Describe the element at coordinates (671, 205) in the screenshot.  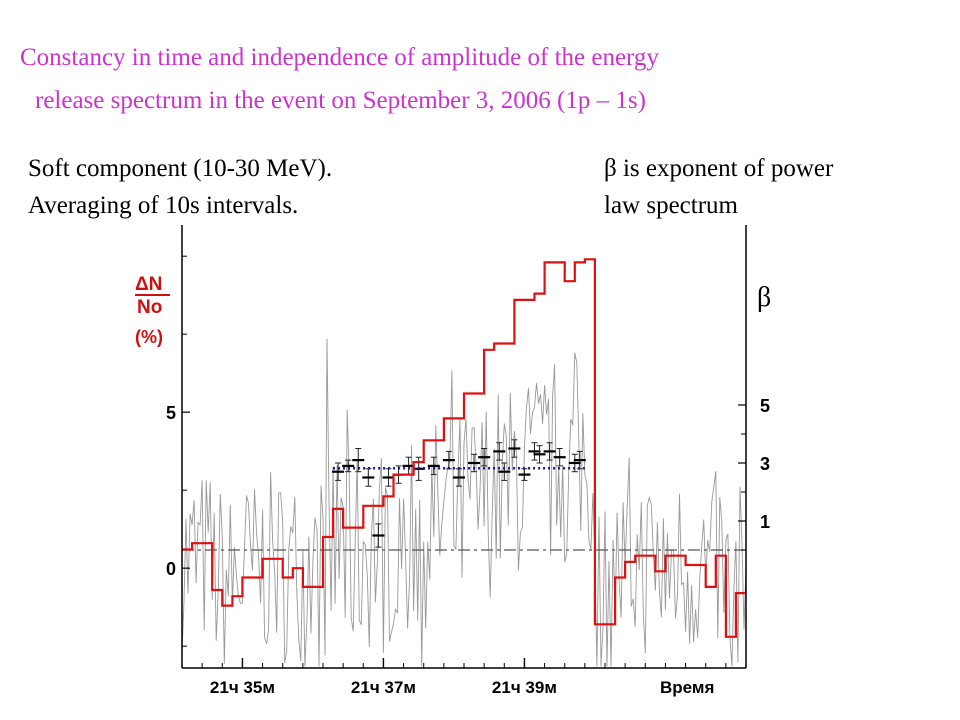
I see `caption-power-law: law spectrum` at that location.